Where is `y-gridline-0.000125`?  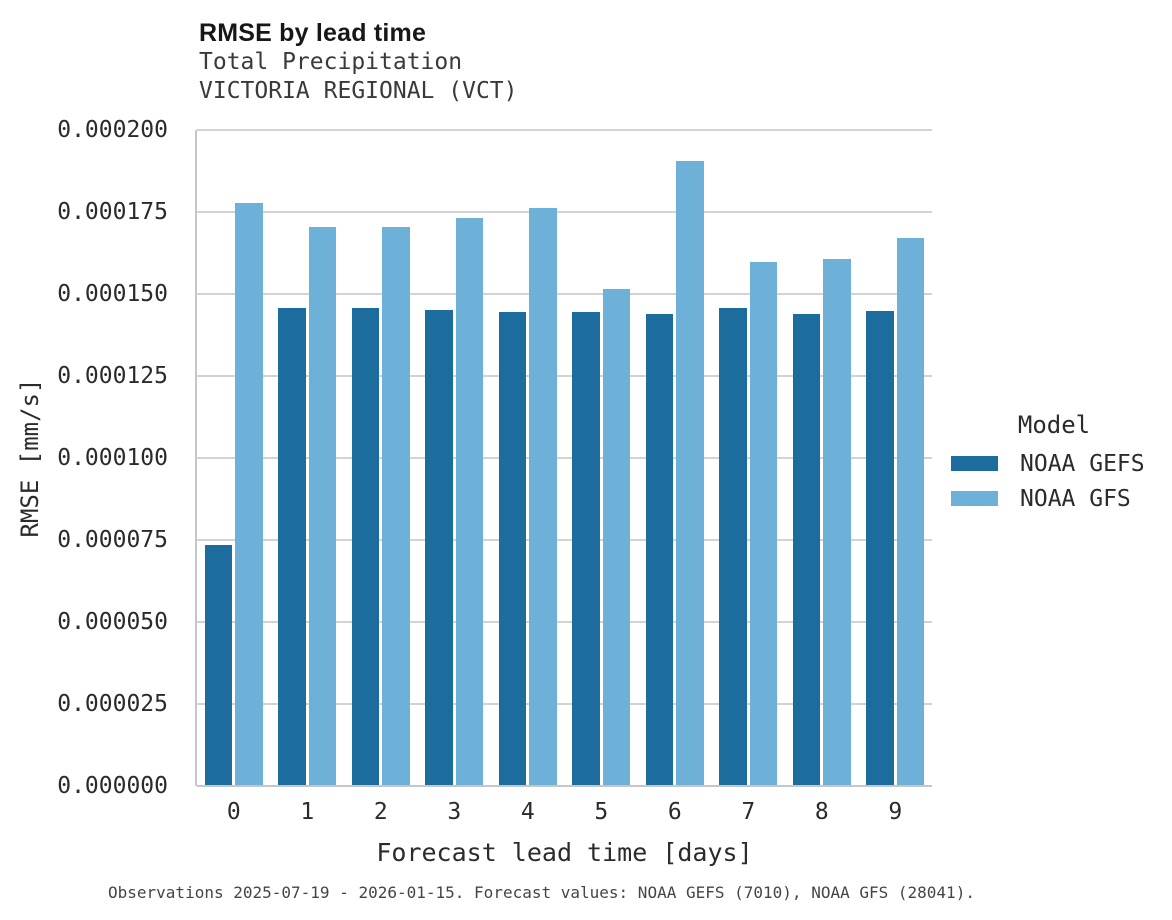 y-gridline-0.000125 is located at coordinates (564, 376).